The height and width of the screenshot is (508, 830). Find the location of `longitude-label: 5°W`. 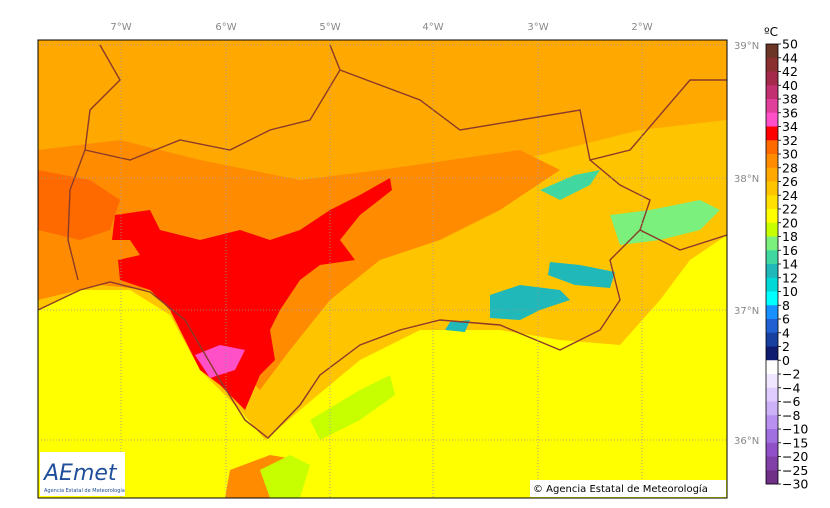

longitude-label: 5°W is located at coordinates (329, 27).